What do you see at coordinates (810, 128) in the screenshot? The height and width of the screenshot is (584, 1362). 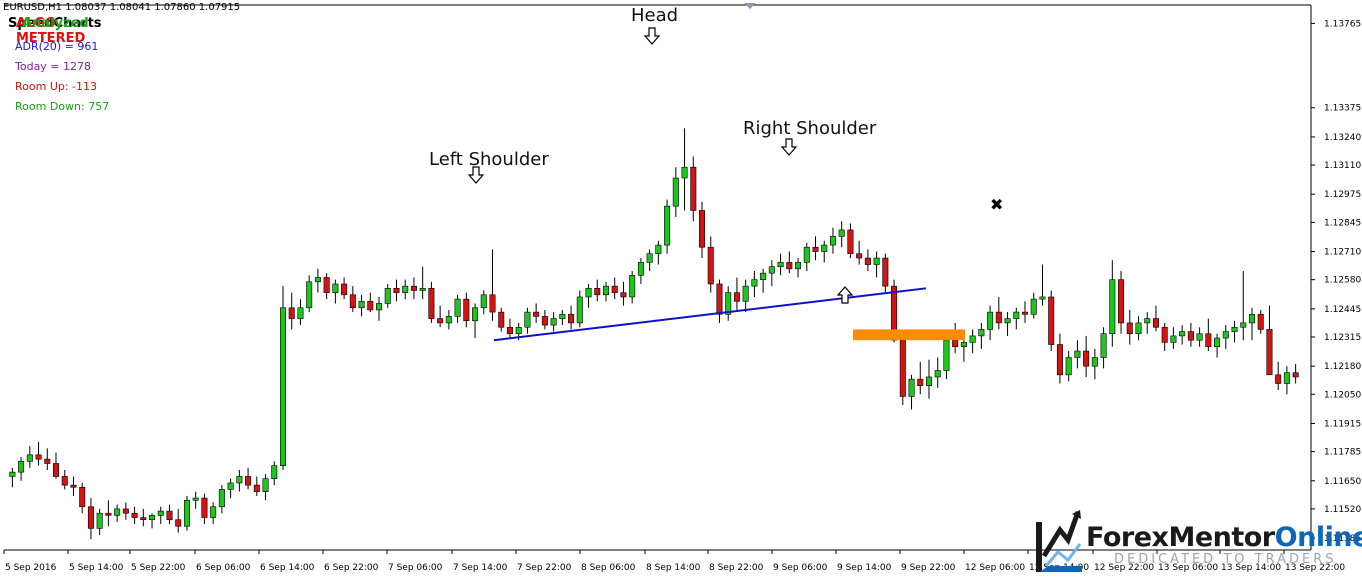 I see `right-shoulder-annotation: Right Shoulder` at bounding box center [810, 128].